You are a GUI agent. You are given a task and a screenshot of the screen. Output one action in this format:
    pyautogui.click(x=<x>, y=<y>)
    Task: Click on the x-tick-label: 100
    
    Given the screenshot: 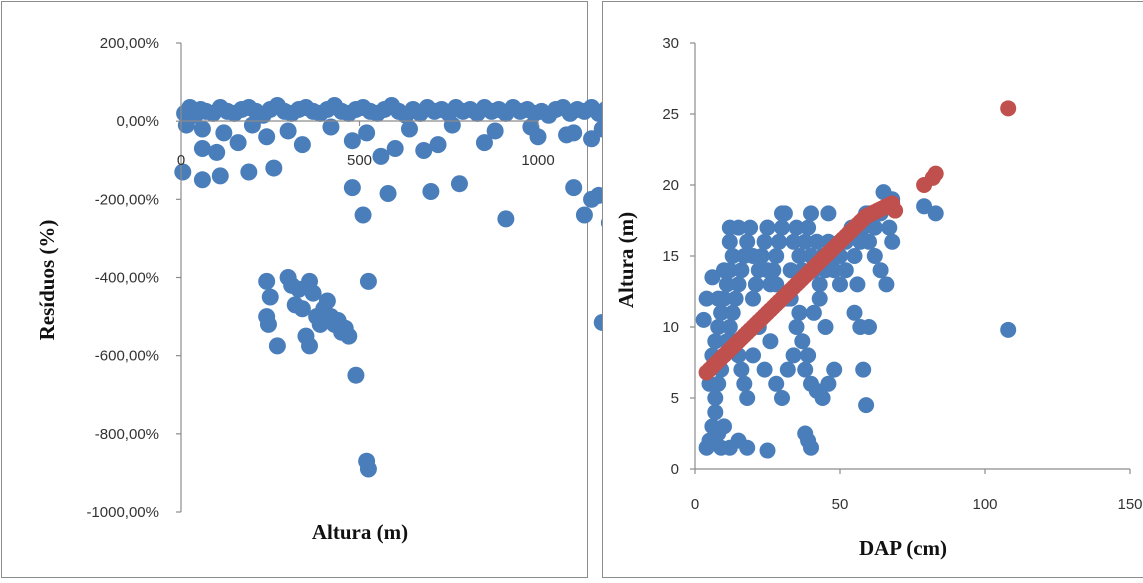 What is the action you would take?
    pyautogui.click(x=984, y=504)
    